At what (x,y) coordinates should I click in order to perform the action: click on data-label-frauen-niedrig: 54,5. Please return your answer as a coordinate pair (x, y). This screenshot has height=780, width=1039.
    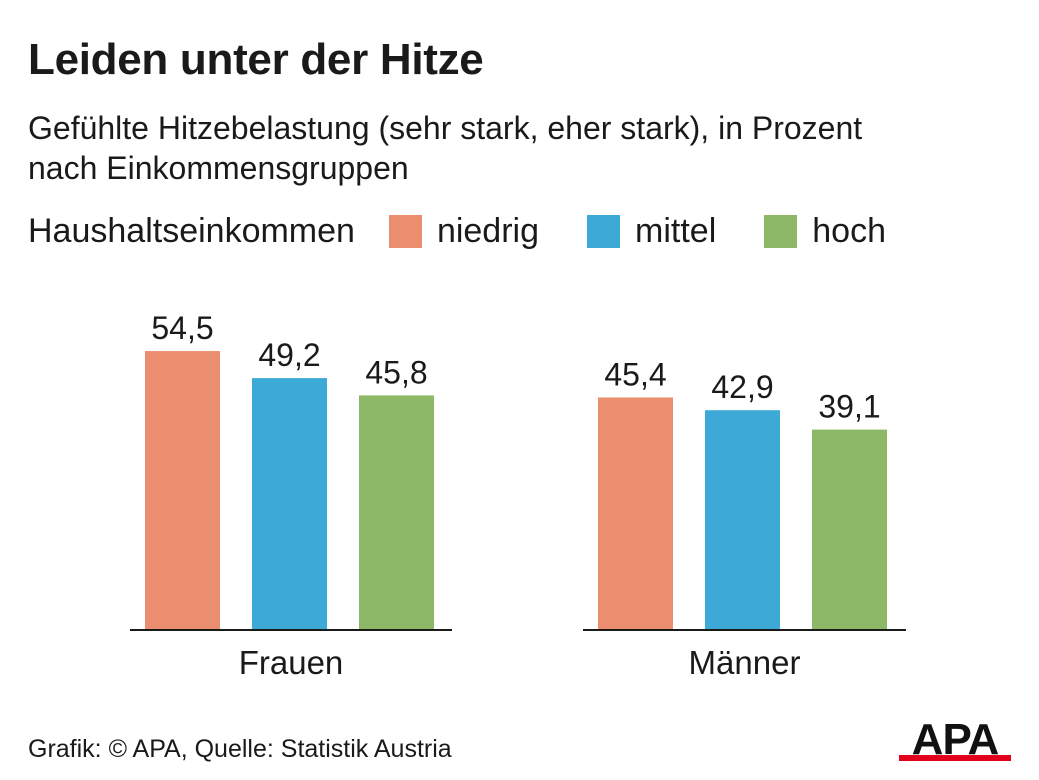
    Looking at the image, I should click on (182, 328).